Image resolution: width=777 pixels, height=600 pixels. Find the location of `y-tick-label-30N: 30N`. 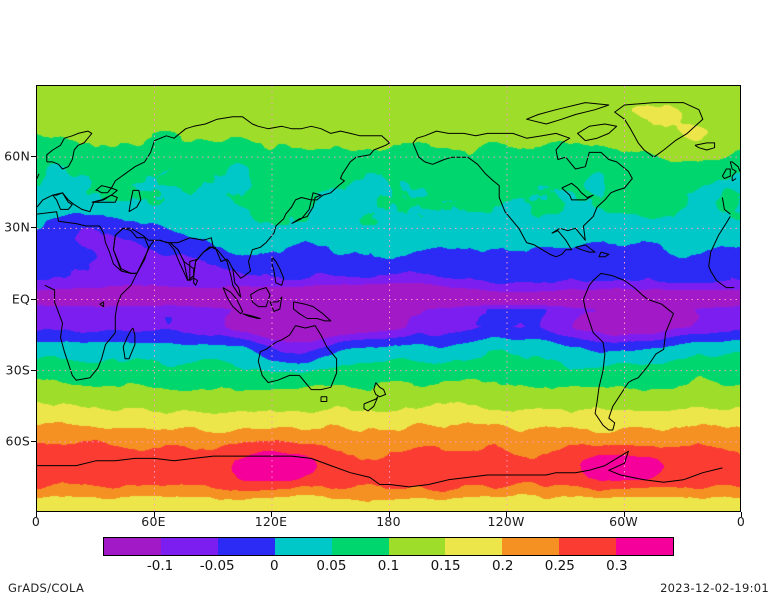

y-tick-label-30N: 30N is located at coordinates (17, 227).